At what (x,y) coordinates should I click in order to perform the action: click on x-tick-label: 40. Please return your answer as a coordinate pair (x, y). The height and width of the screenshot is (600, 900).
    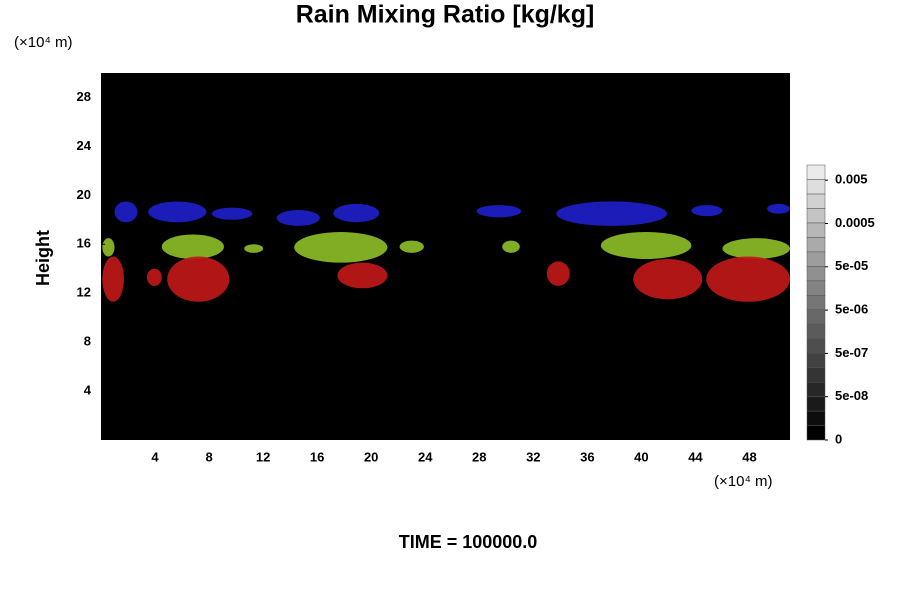
    Looking at the image, I should click on (641, 456).